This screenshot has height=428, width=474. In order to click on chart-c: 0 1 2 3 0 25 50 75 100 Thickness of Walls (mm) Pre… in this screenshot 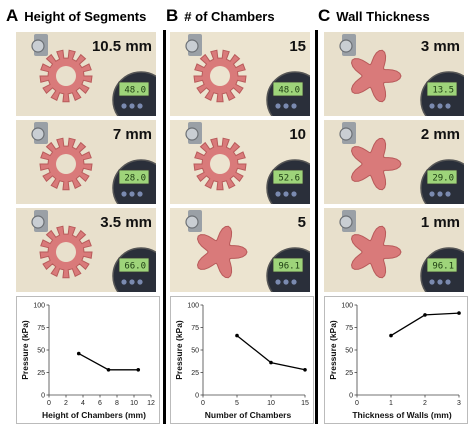, I will do `click(396, 360)`.